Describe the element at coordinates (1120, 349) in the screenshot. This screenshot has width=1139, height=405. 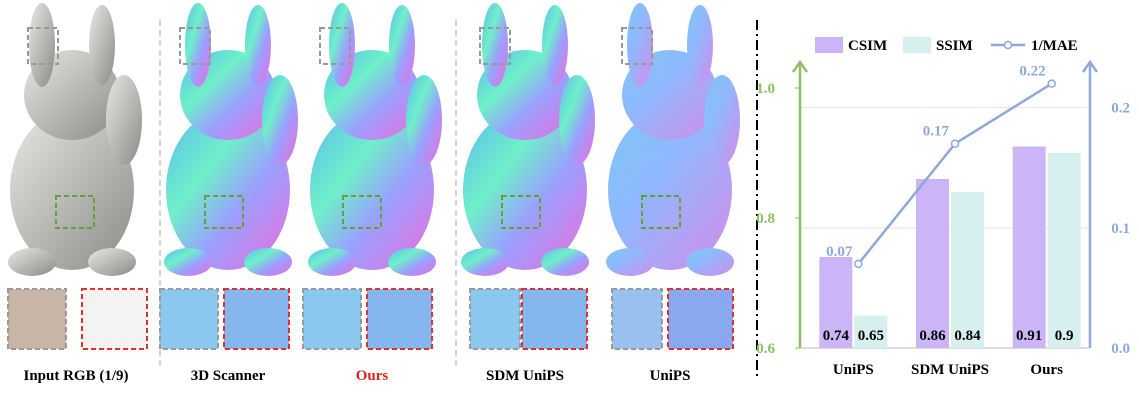
I see `y2-tick-label: 0.0` at that location.